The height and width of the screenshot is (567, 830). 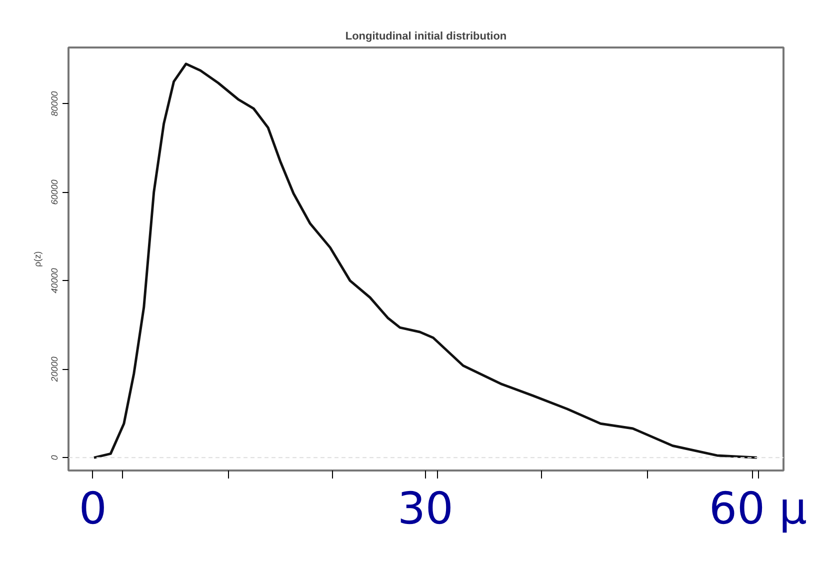 What do you see at coordinates (55, 103) in the screenshot?
I see `y-tick-label: 80000` at bounding box center [55, 103].